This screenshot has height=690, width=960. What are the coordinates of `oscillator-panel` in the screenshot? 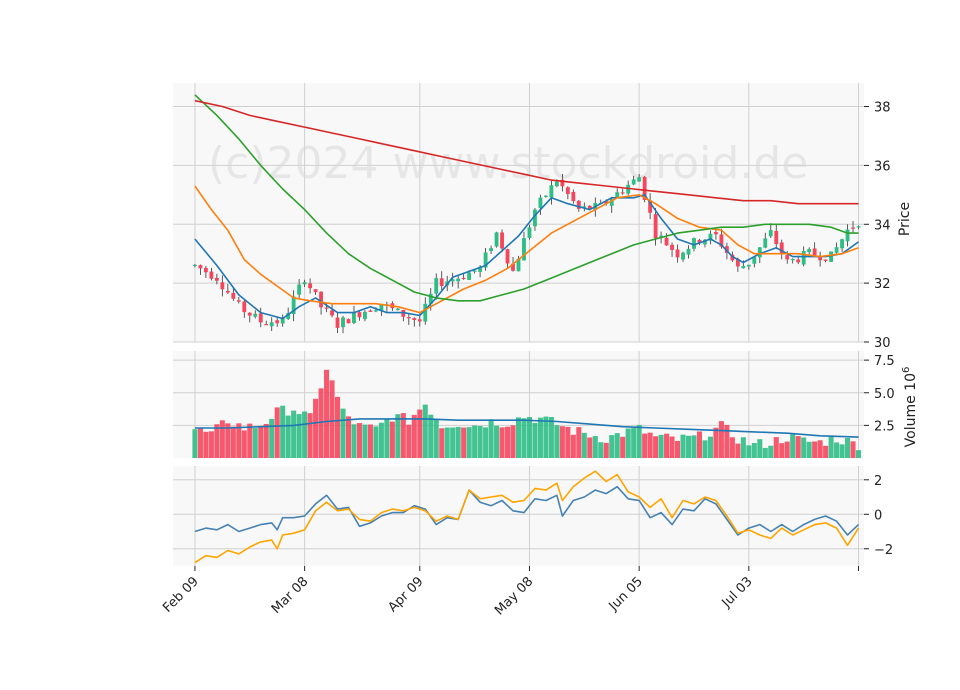 It's located at (518, 516).